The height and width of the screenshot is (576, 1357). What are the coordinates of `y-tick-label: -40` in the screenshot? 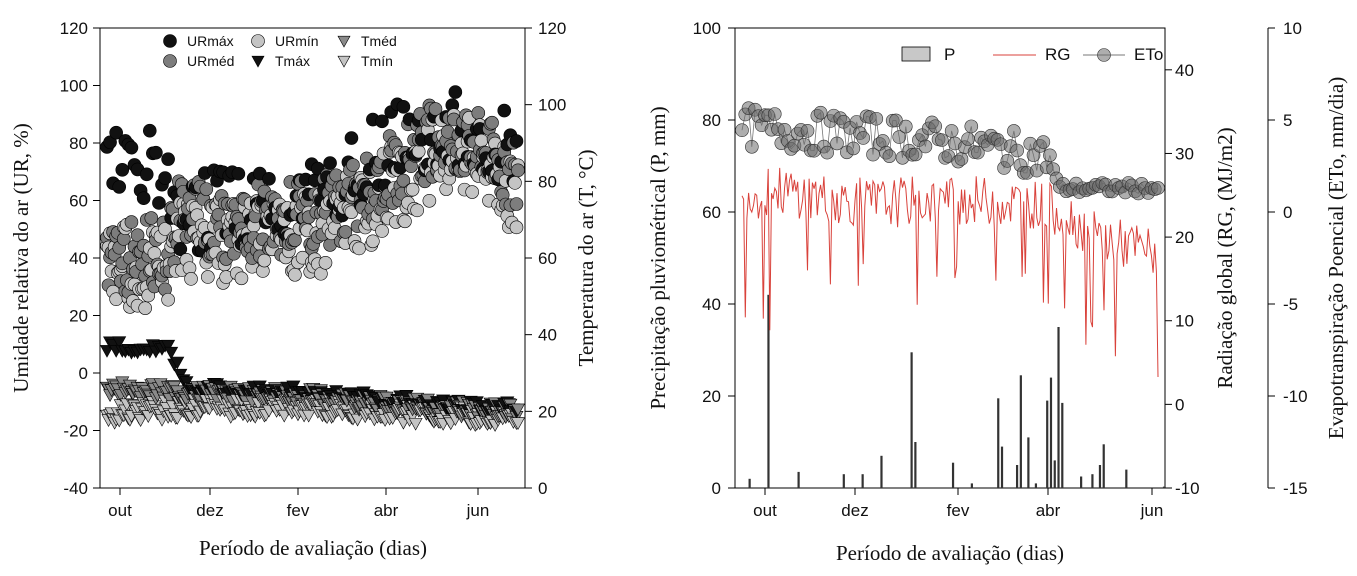 It's located at (75, 488).